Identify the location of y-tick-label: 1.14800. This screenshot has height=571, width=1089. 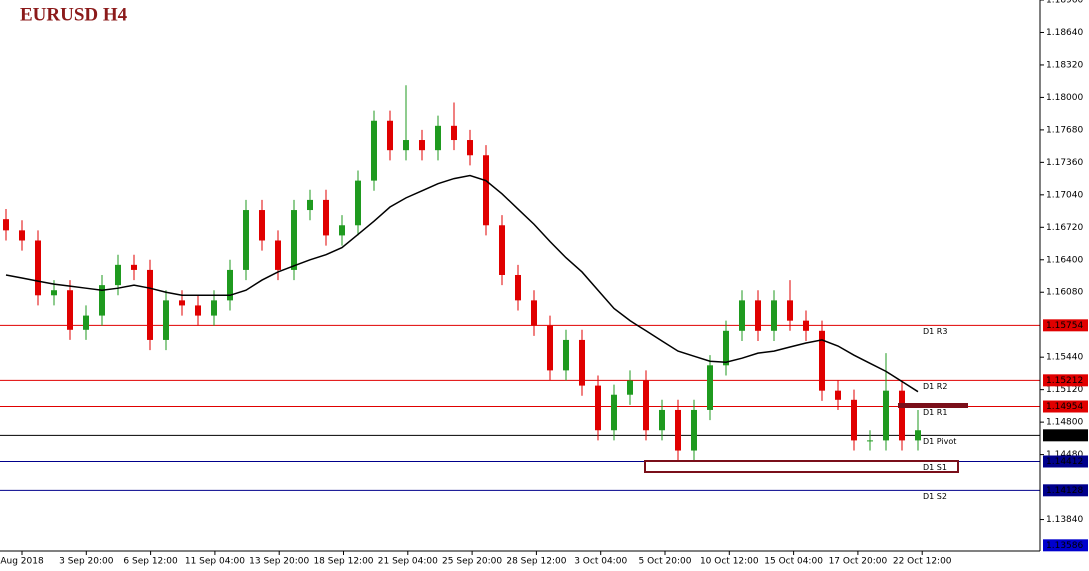
(1064, 423).